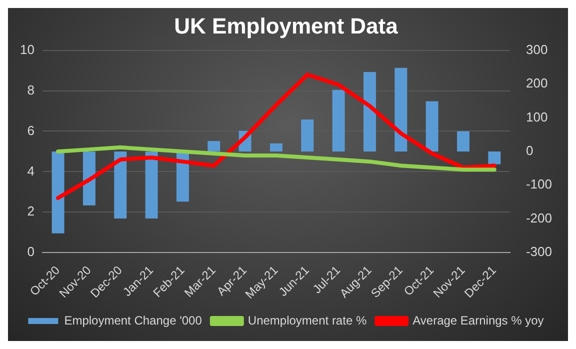 This screenshot has width=576, height=349. Describe the element at coordinates (30, 211) in the screenshot. I see `y-tick-label: 2` at that location.